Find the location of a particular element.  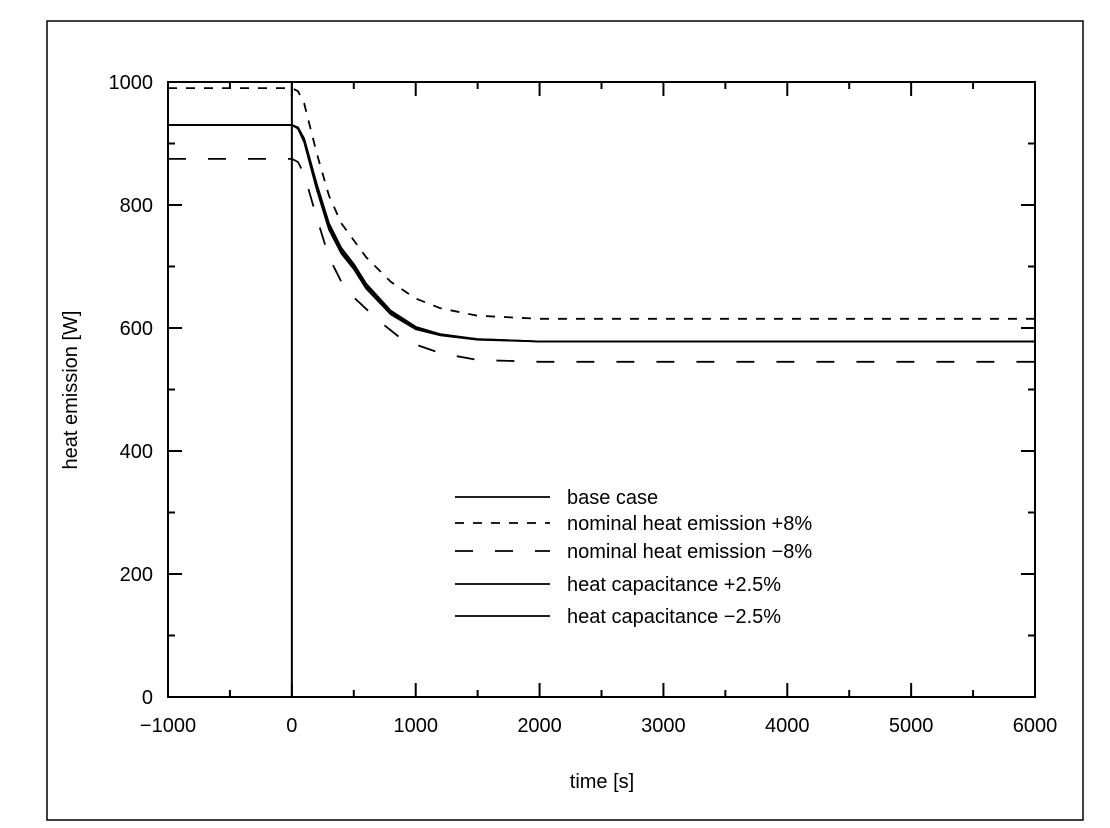

x-tick-label: 5000 is located at coordinates (911, 726).